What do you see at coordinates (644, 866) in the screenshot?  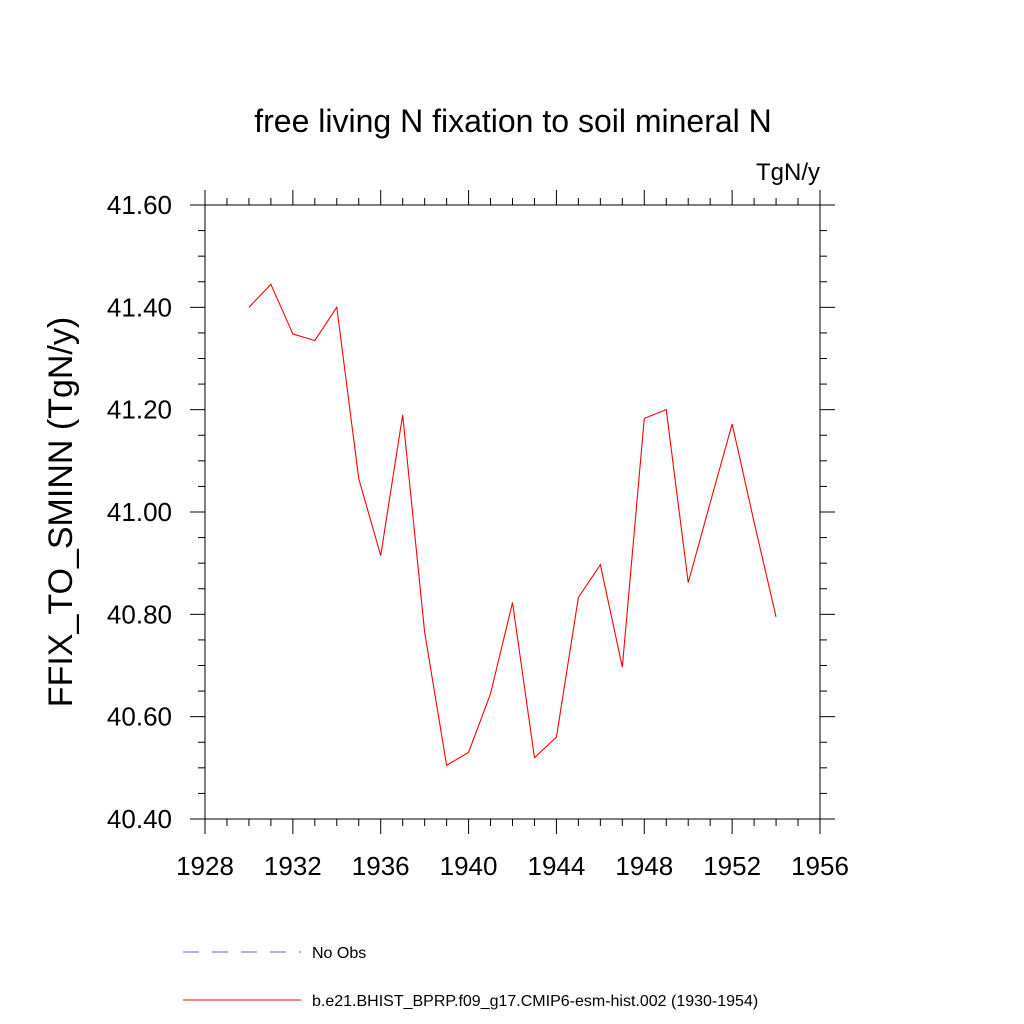 I see `x-tick-label: 1948` at bounding box center [644, 866].